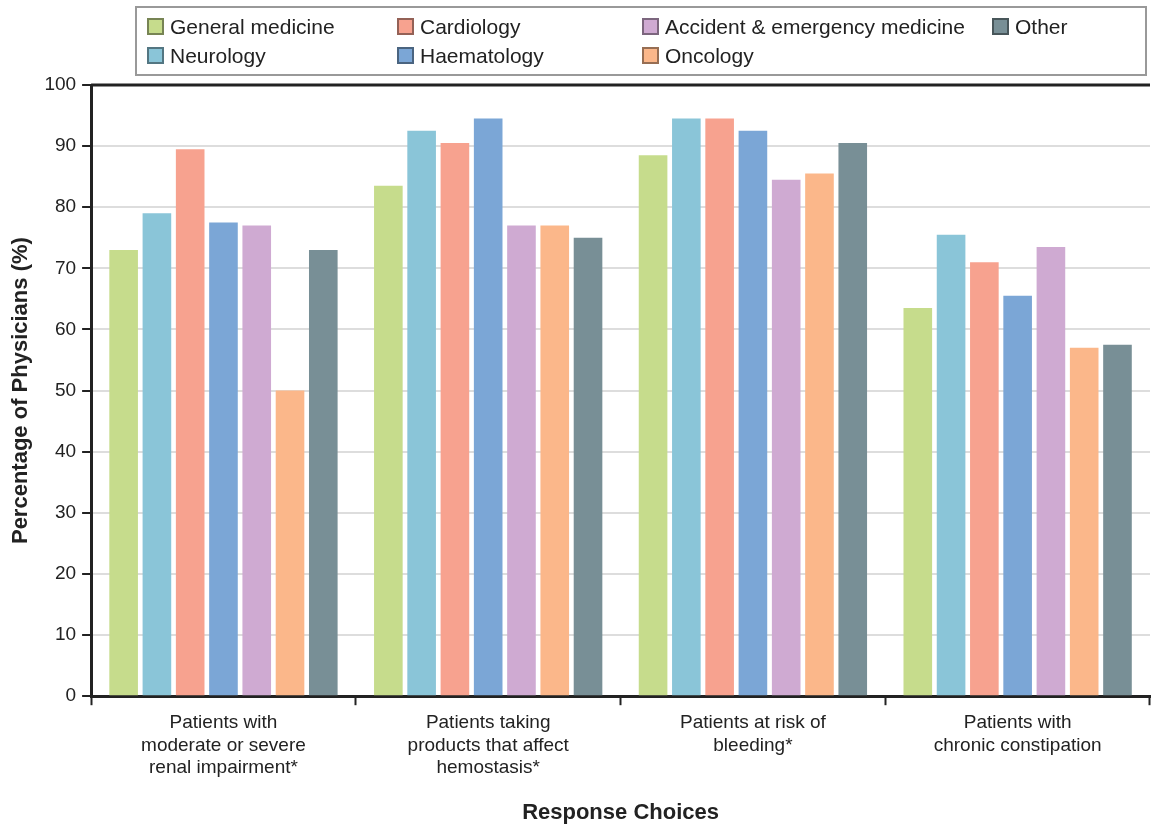 This screenshot has height=834, width=1160. What do you see at coordinates (620, 811) in the screenshot?
I see `x-axis-title: Response Choices` at bounding box center [620, 811].